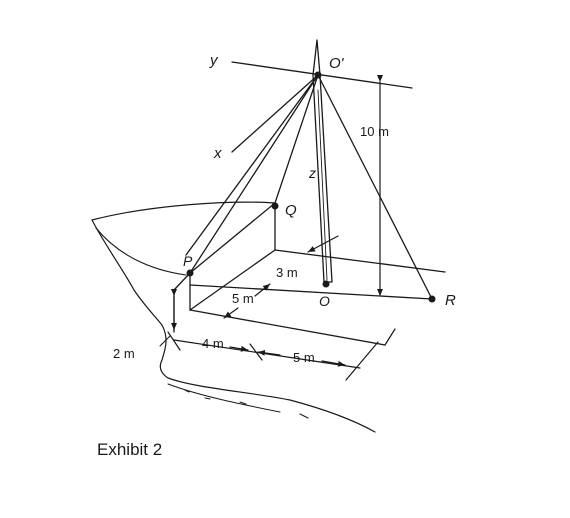  What do you see at coordinates (256, 352) in the screenshot?
I see `dim-width-tick-mid` at bounding box center [256, 352].